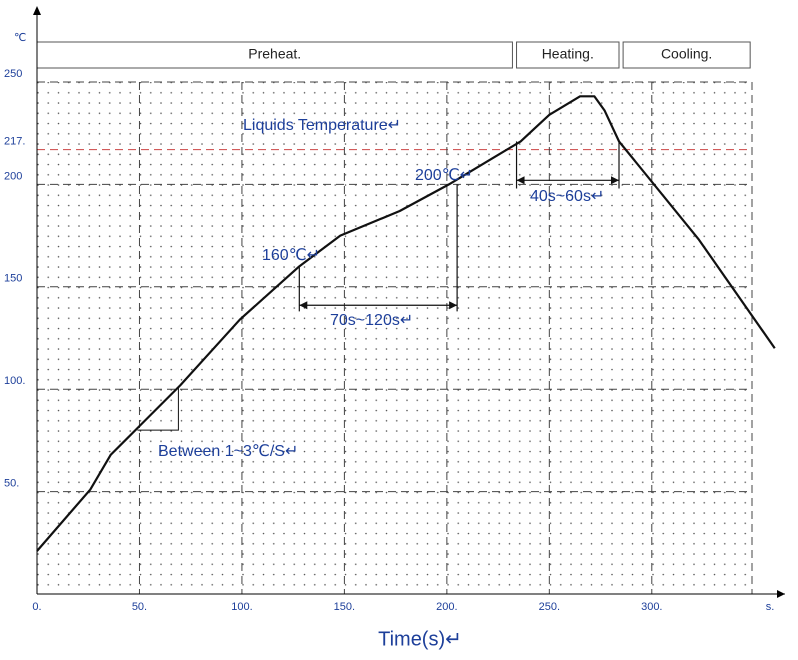 This screenshot has width=798, height=660. What do you see at coordinates (241, 607) in the screenshot?
I see `x-tick-label: 100.` at bounding box center [241, 607].